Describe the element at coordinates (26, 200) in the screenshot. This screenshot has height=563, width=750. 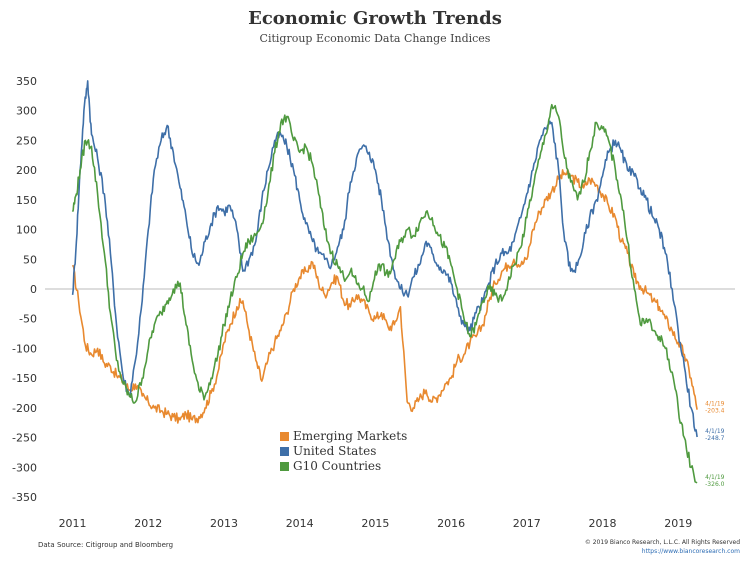
I see `y-tick-label: 150` at that location.